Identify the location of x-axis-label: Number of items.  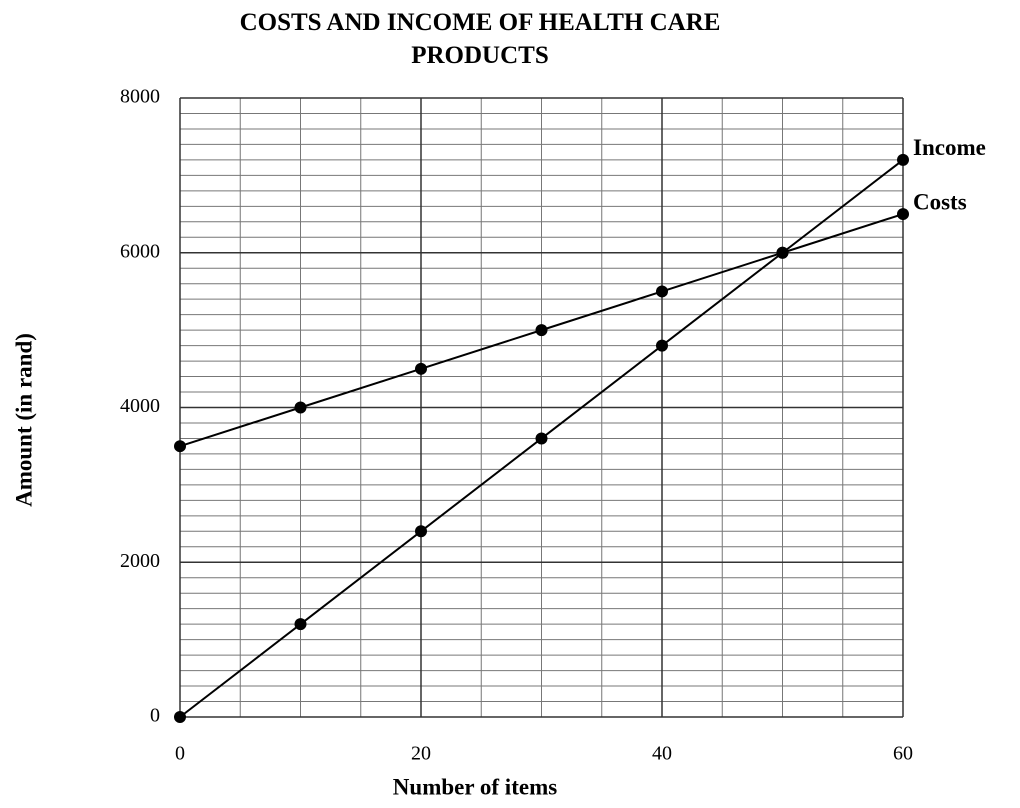
(475, 786).